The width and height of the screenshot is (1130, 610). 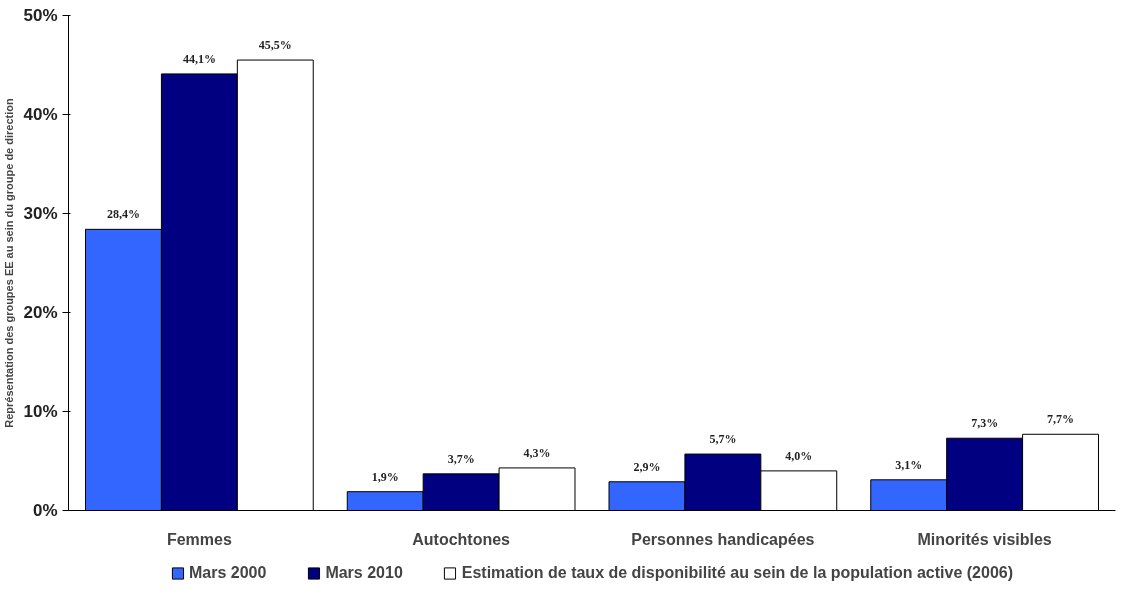 What do you see at coordinates (364, 572) in the screenshot?
I see `legend-label: Mars 2010` at bounding box center [364, 572].